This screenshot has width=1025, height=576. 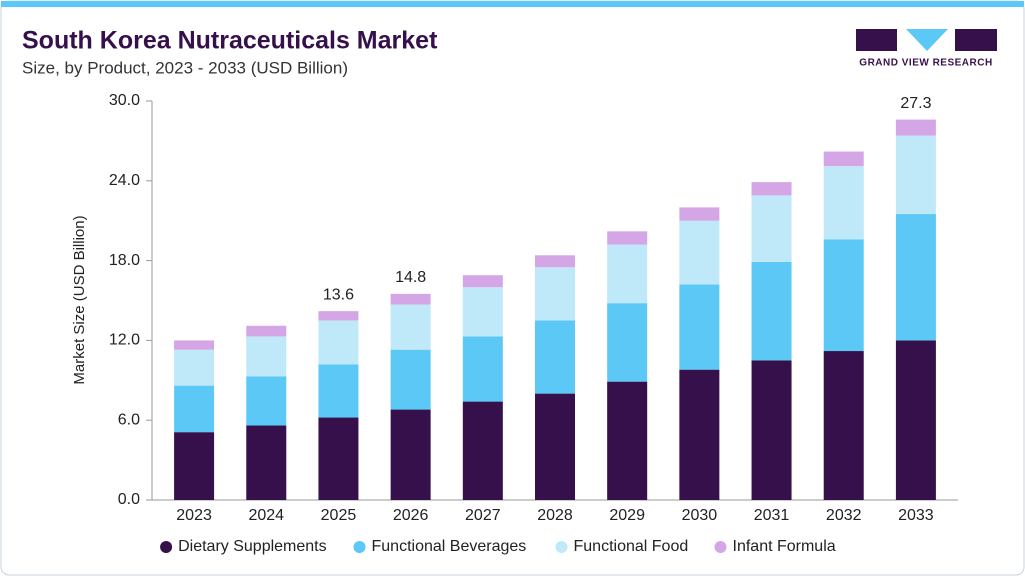 What do you see at coordinates (230, 41) in the screenshot?
I see `chart-title: South Korea Nutraceuticals Market` at bounding box center [230, 41].